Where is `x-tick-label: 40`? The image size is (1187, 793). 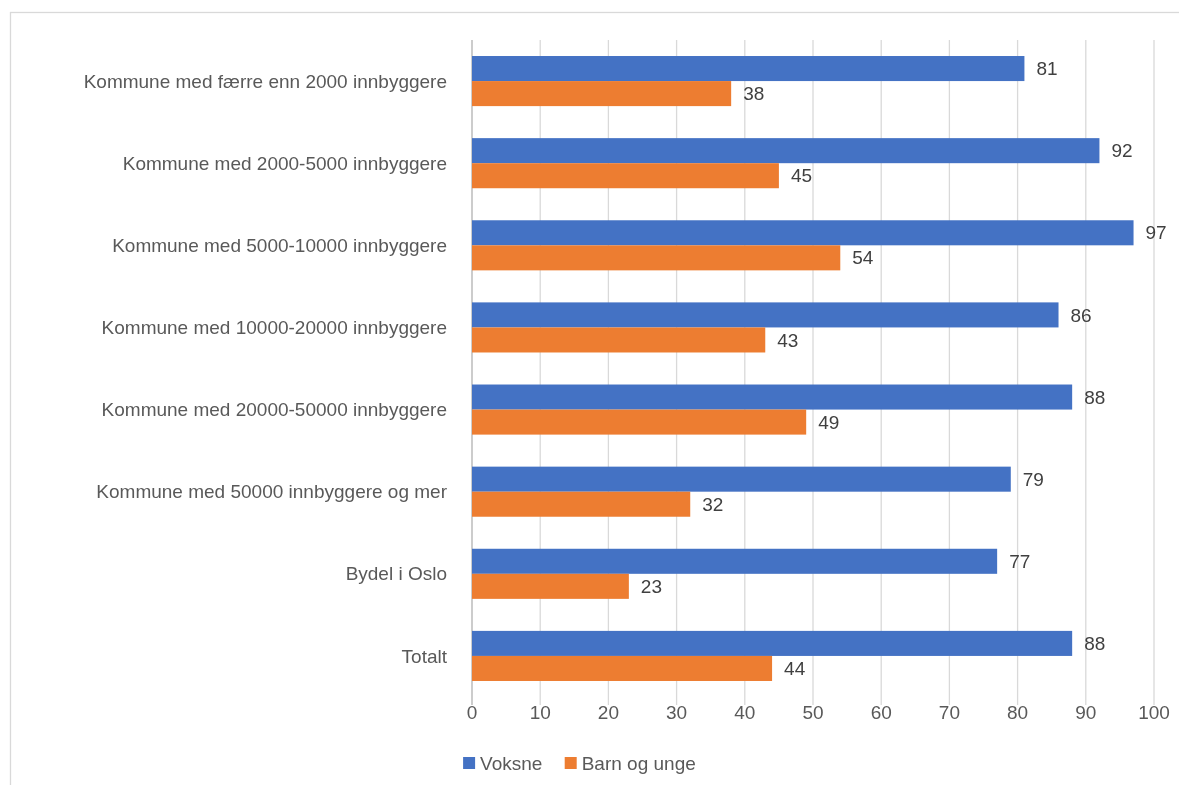 x-tick-label: 40 is located at coordinates (745, 712).